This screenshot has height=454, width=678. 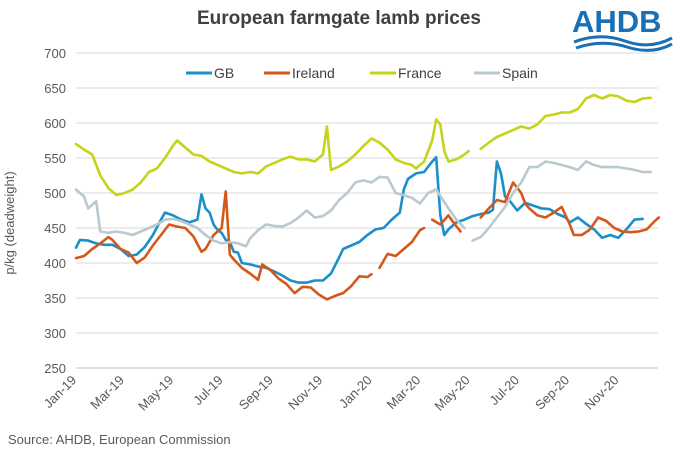 I want to click on y-axis-label: p/kg (deadweight), so click(x=9, y=222).